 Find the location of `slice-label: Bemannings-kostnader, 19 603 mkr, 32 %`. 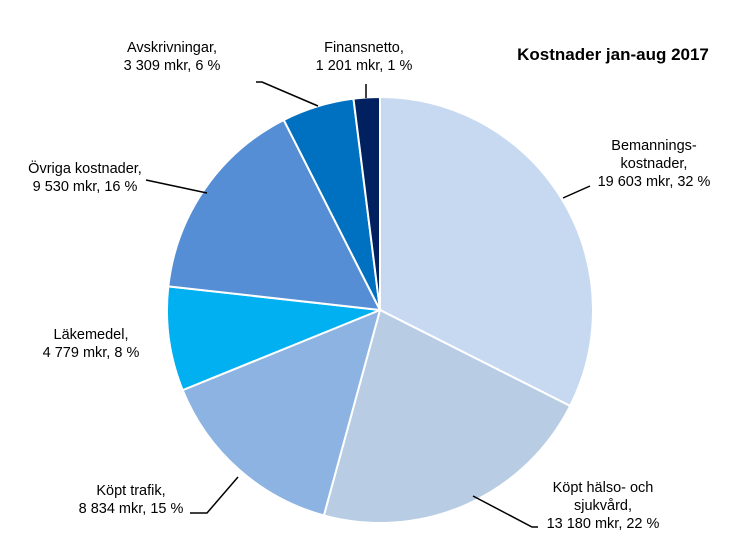

slice-label: Bemannings-kostnader, 19 603 mkr, 32 % is located at coordinates (654, 164).